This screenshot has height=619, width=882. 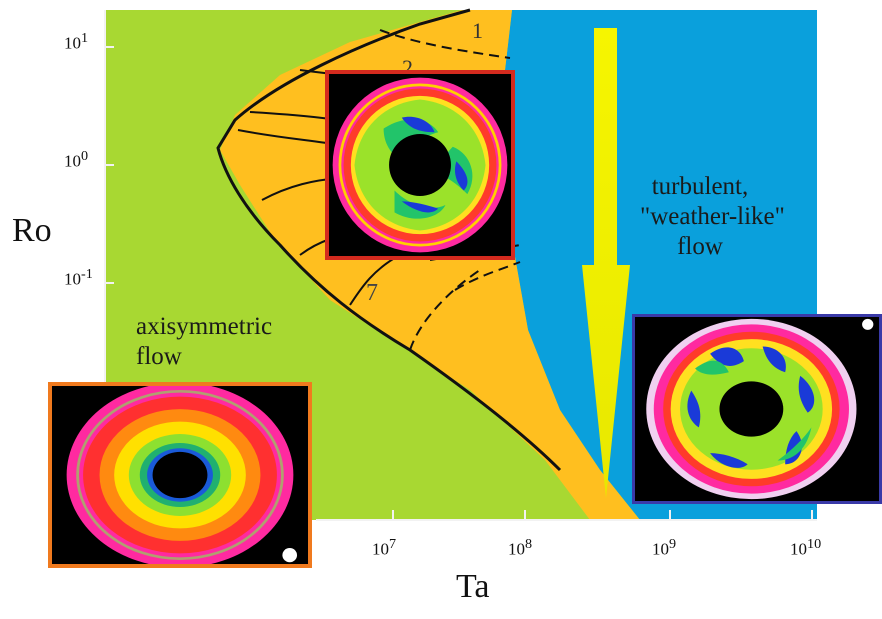 What do you see at coordinates (473, 586) in the screenshot?
I see `x-axis-title: Ta` at bounding box center [473, 586].